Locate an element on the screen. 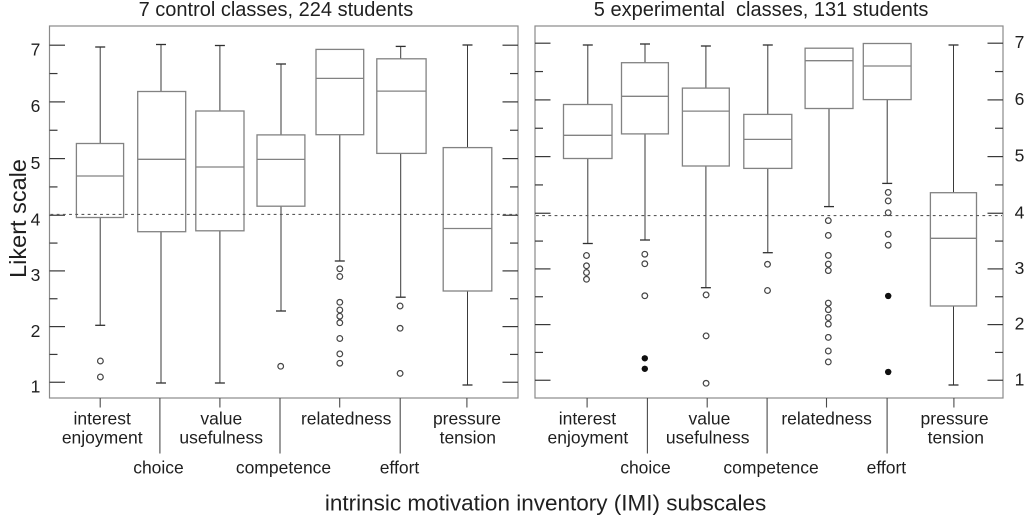 The height and width of the screenshot is (522, 1024). svg-text:7 control classes, 224 student: 7 control classes, 224 students is located at coordinates (276, 10).